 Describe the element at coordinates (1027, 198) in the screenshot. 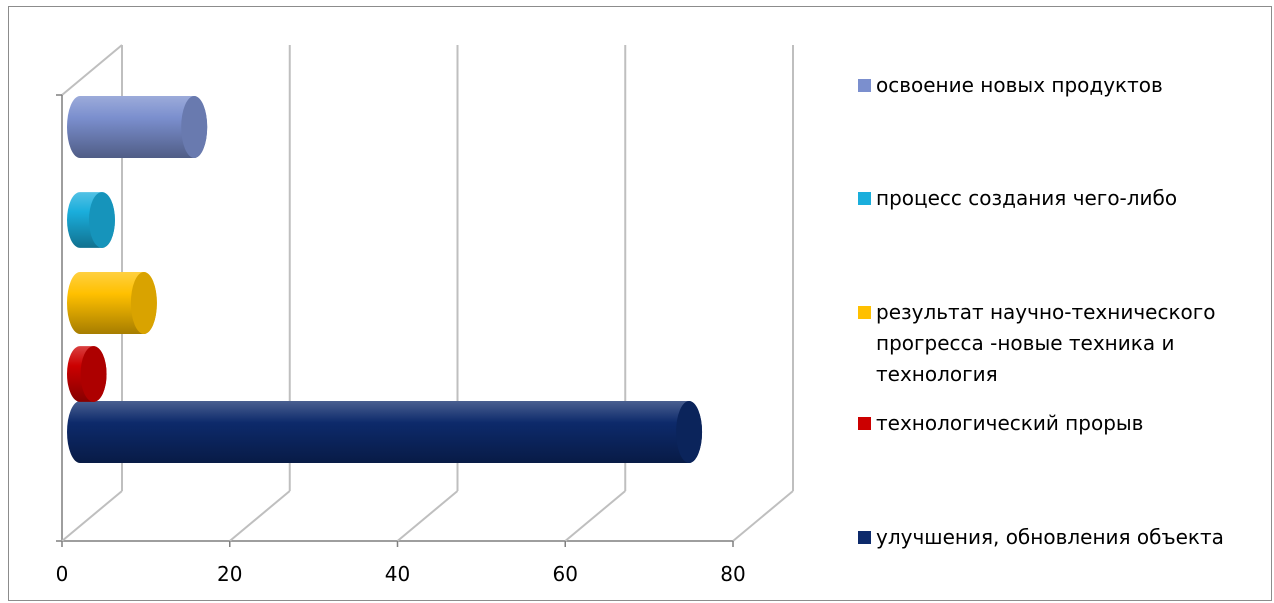

I see `legend-label: процесс создания чего-либо` at that location.